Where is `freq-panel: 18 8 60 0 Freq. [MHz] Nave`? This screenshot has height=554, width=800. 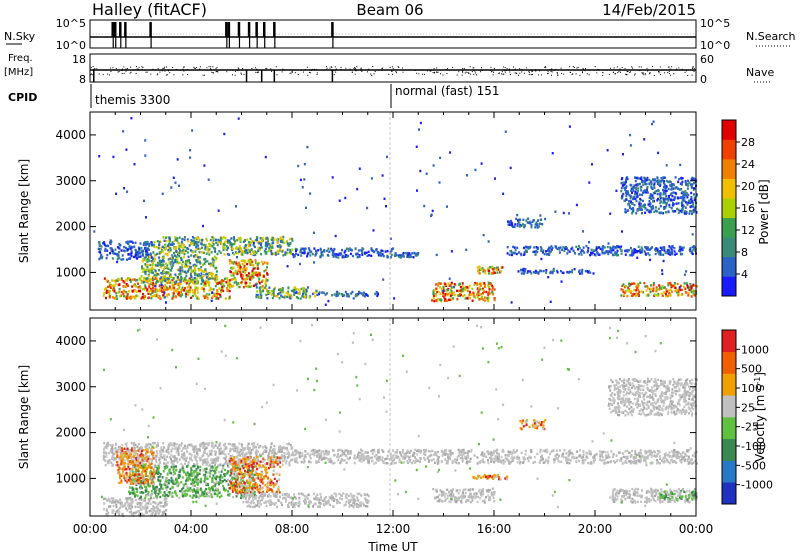 freq-panel: 18 8 60 0 Freq. [MHz] Nave is located at coordinates (389, 69).